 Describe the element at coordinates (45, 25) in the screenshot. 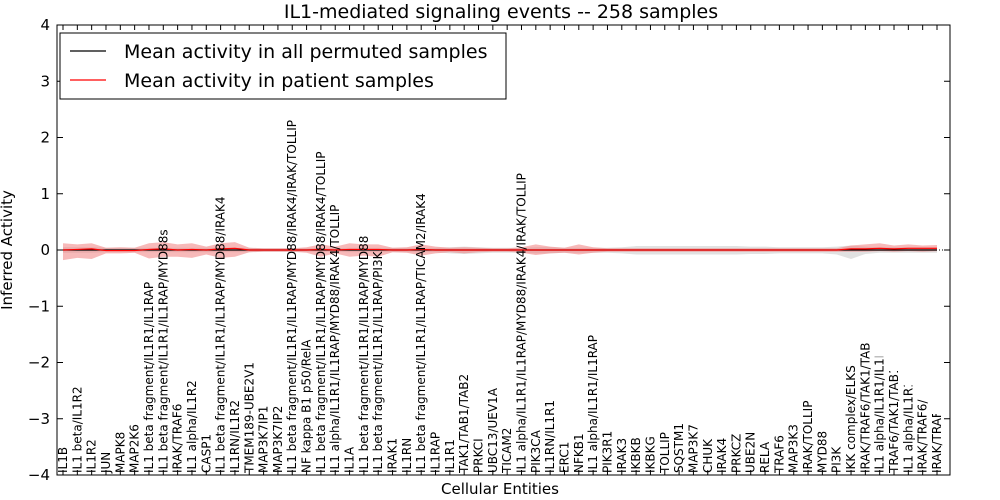

I see `y-tick-label: 4` at that location.